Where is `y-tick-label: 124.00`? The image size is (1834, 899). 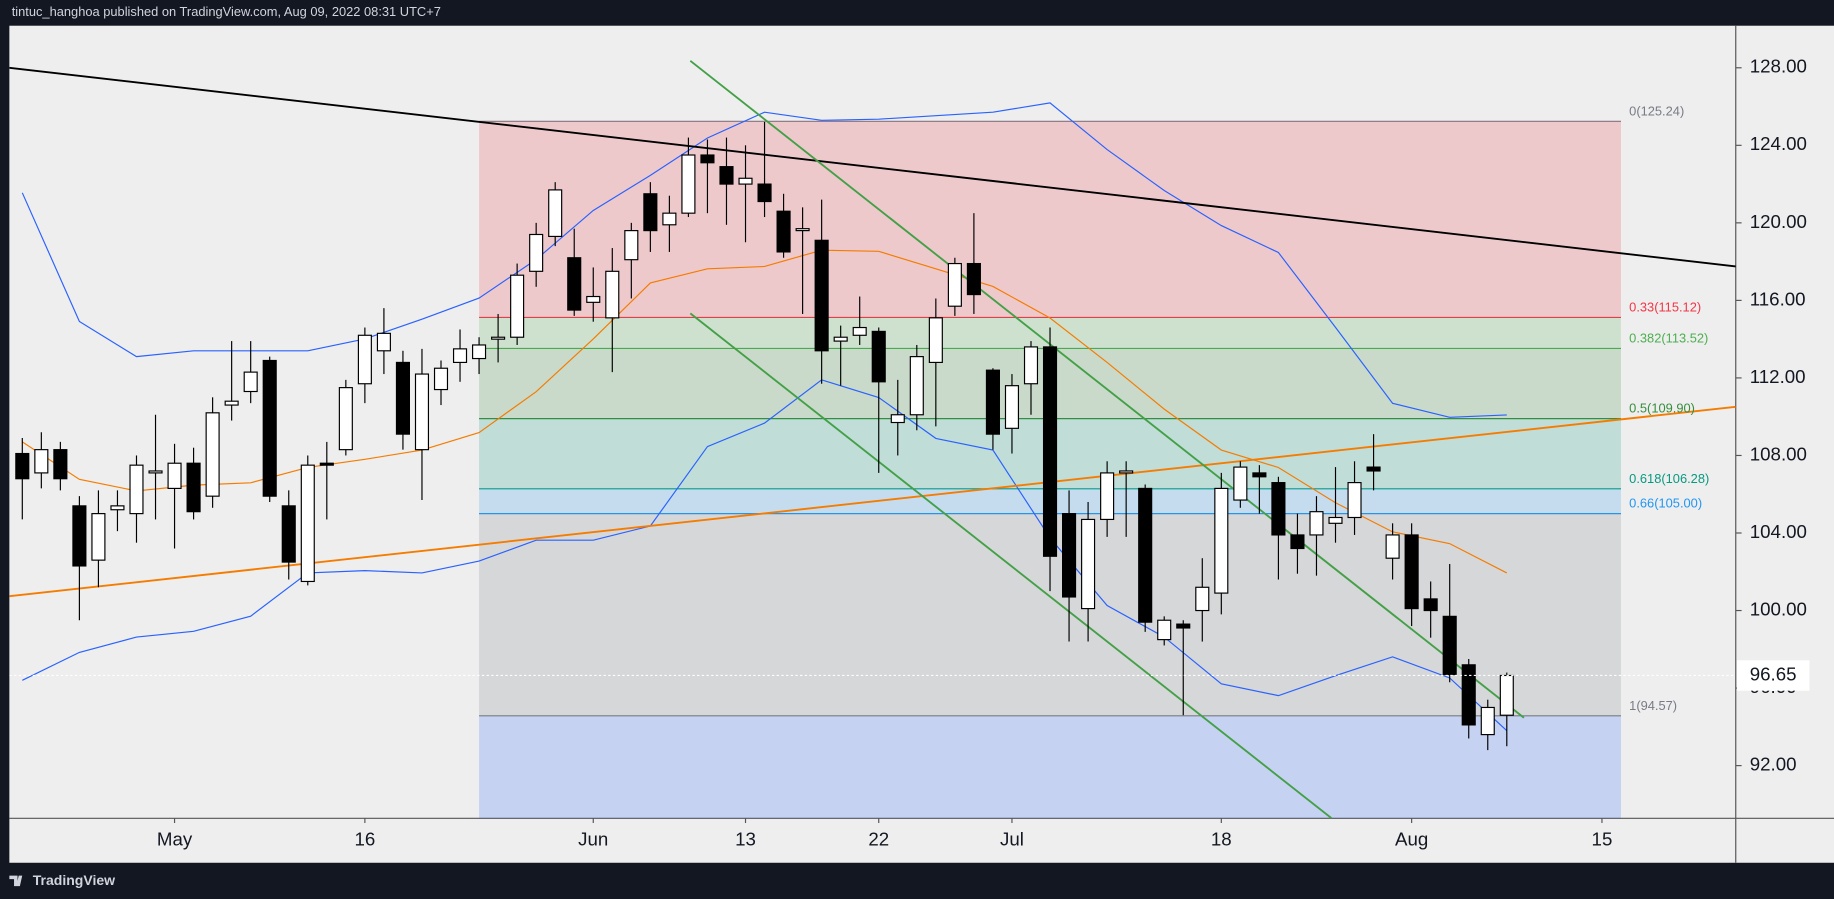
y-tick-label: 124.00 is located at coordinates (1778, 143).